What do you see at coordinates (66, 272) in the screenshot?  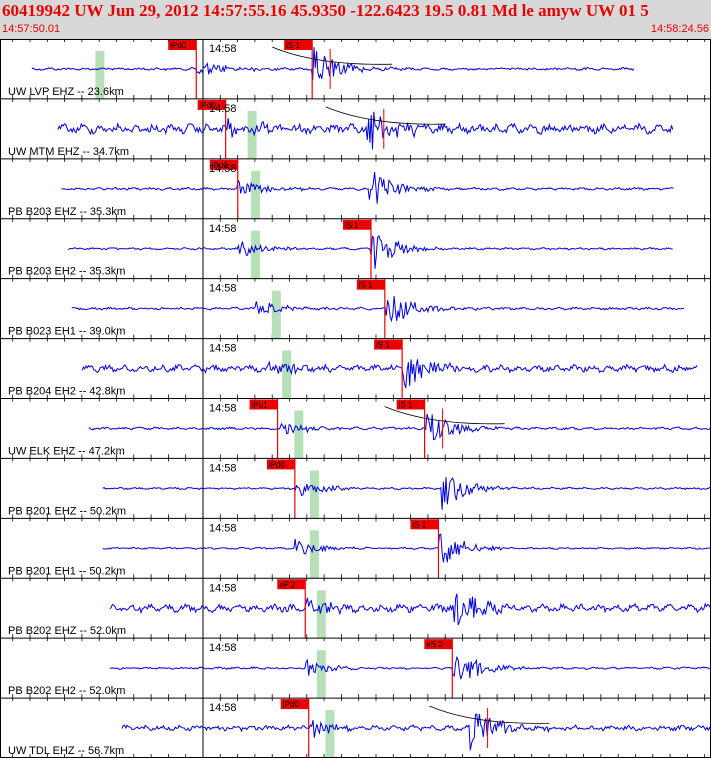 I see `station-label: PB B203 EH2 -- 35.3km` at bounding box center [66, 272].